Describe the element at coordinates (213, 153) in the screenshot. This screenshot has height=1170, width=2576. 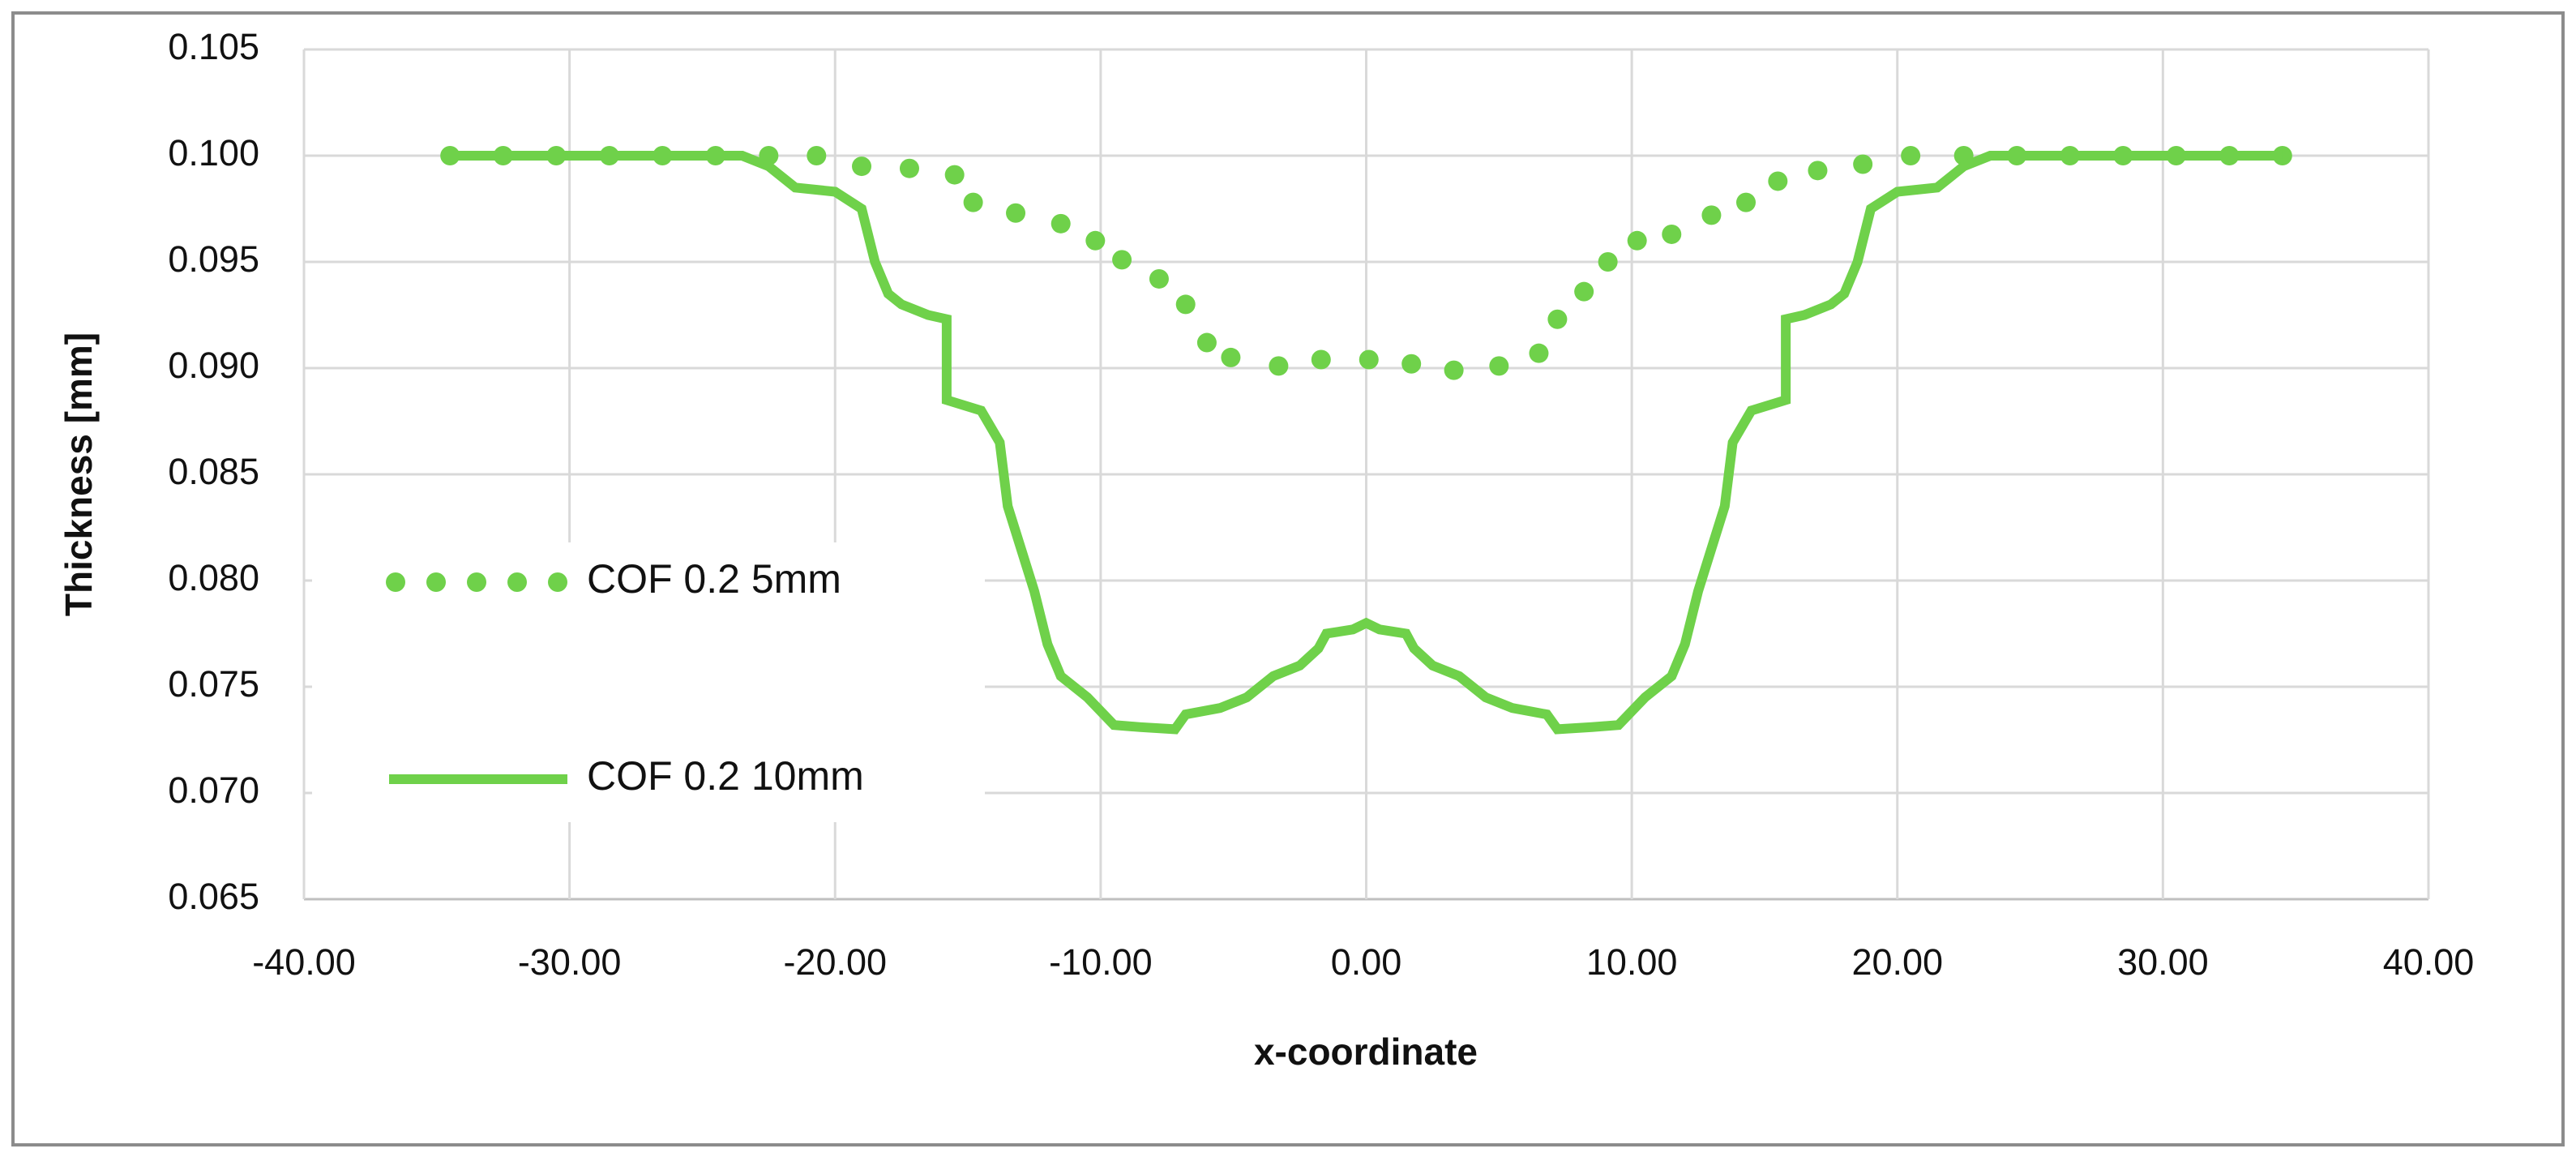
I see `y-tick-label: 0.100` at that location.